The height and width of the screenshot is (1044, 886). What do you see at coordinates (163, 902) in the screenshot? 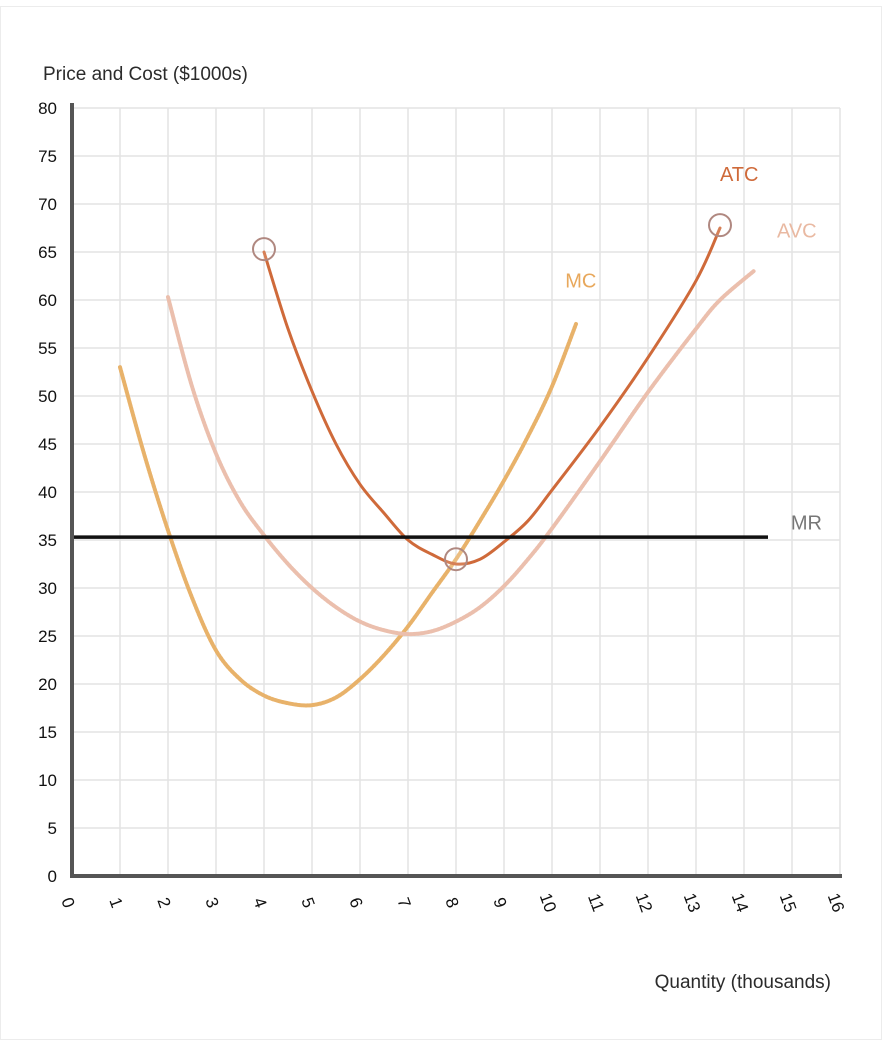
I see `x-tick-label: 2` at bounding box center [163, 902].